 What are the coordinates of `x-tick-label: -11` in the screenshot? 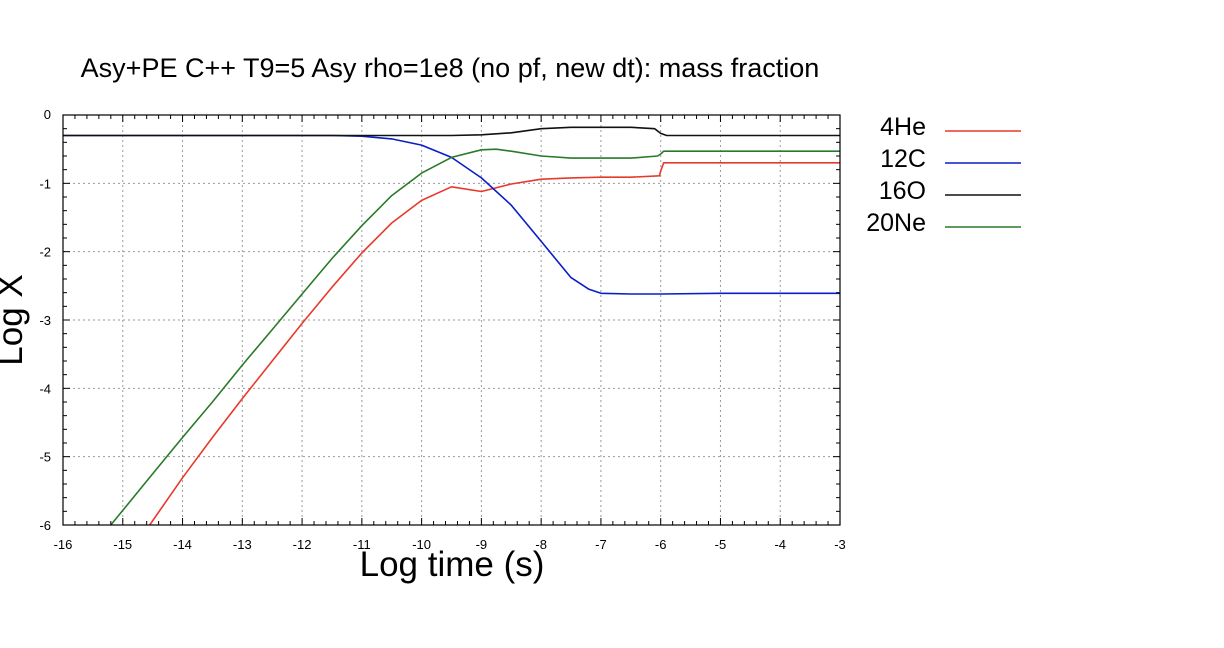 It's located at (362, 544).